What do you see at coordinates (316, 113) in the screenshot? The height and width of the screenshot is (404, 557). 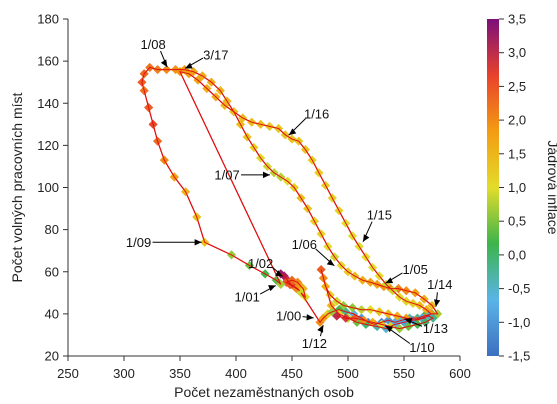 I see `annotation-label: 1/16` at bounding box center [316, 113].